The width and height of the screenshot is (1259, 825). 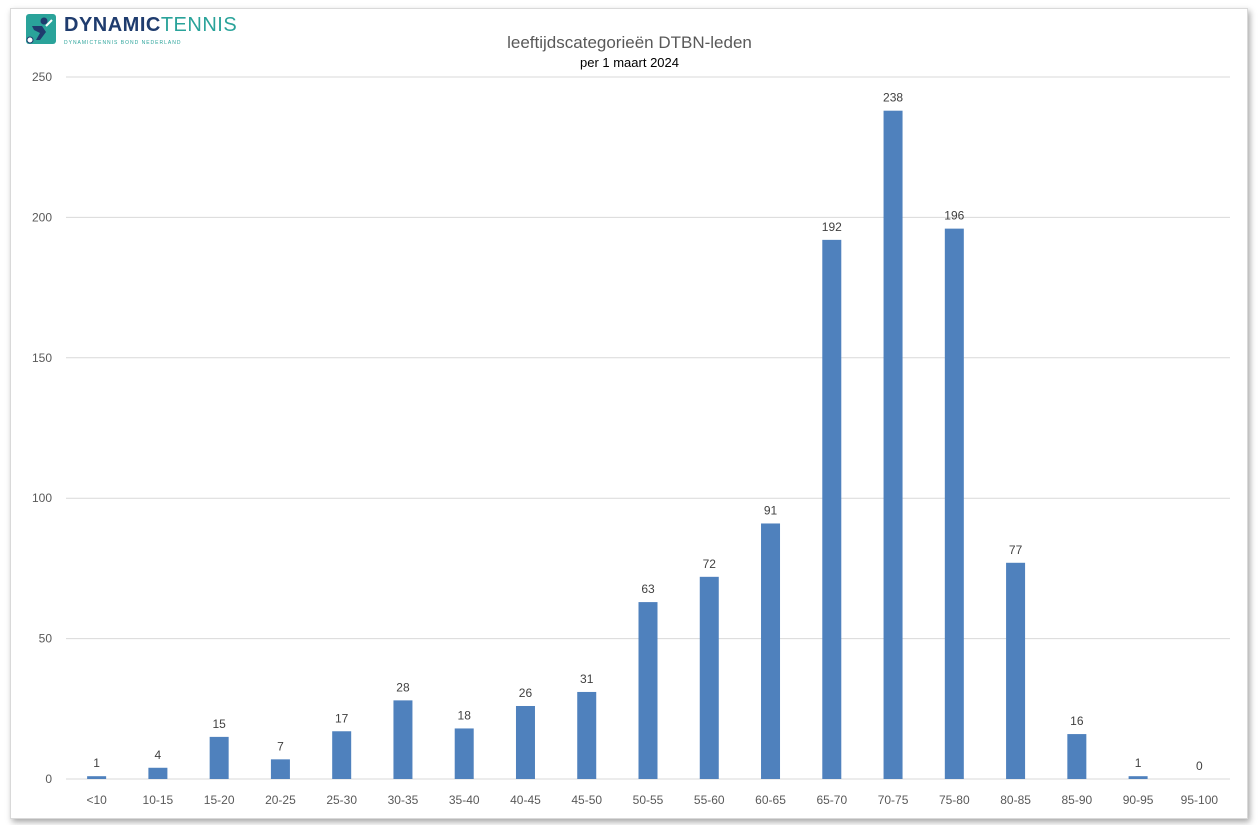 I want to click on data-label: 192, so click(x=832, y=227).